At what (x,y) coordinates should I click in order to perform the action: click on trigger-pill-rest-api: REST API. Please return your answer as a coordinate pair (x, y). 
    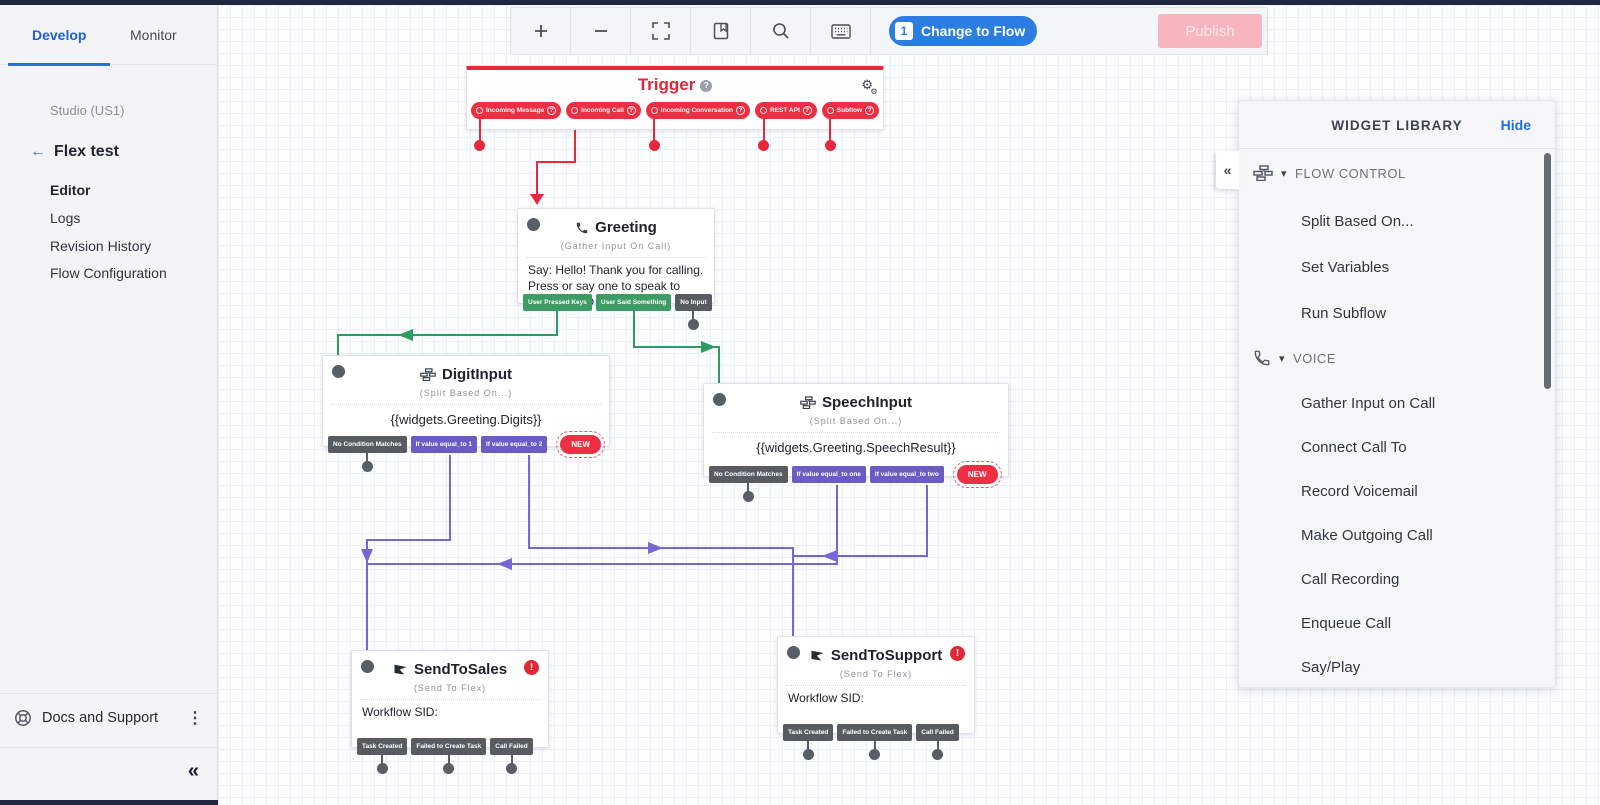
    Looking at the image, I should click on (786, 126).